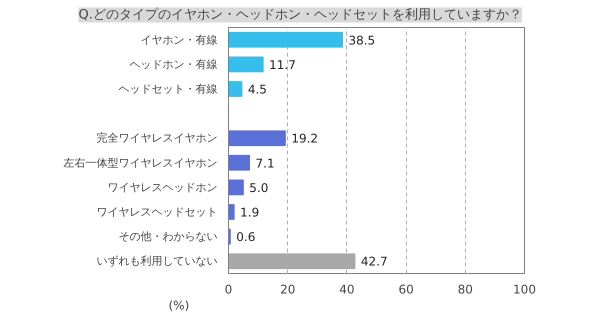 This screenshot has height=312, width=600. I want to click on y-tick-label: 完全ワイヤレスイヤホン, so click(157, 138).